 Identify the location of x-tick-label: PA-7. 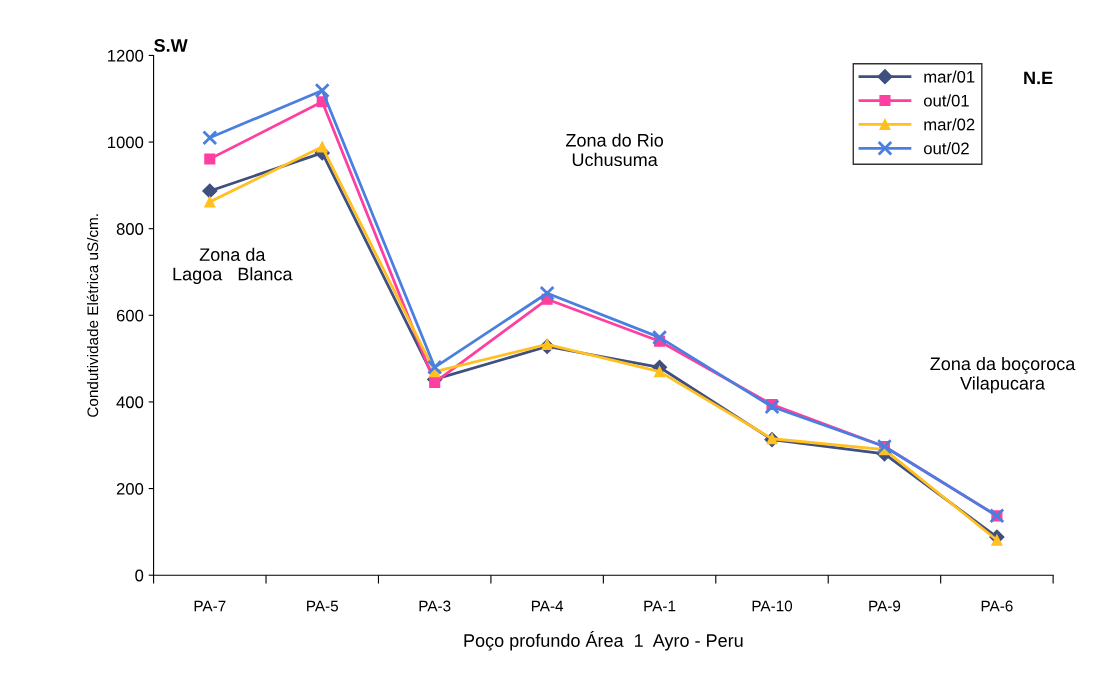
(210, 606).